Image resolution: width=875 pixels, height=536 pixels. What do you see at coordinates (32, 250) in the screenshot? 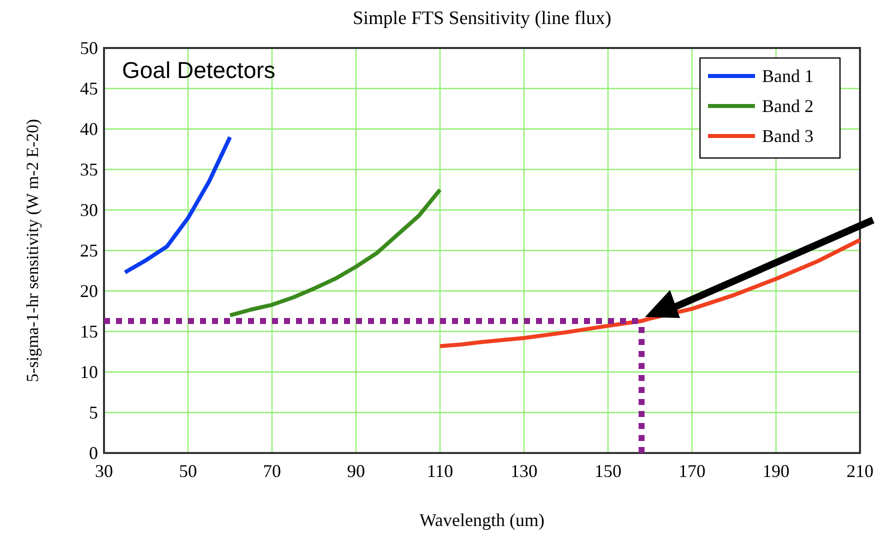
I see `y-axis-title: 5-sigma-1-hr sensitivity (W m-2 E-20)` at bounding box center [32, 250].